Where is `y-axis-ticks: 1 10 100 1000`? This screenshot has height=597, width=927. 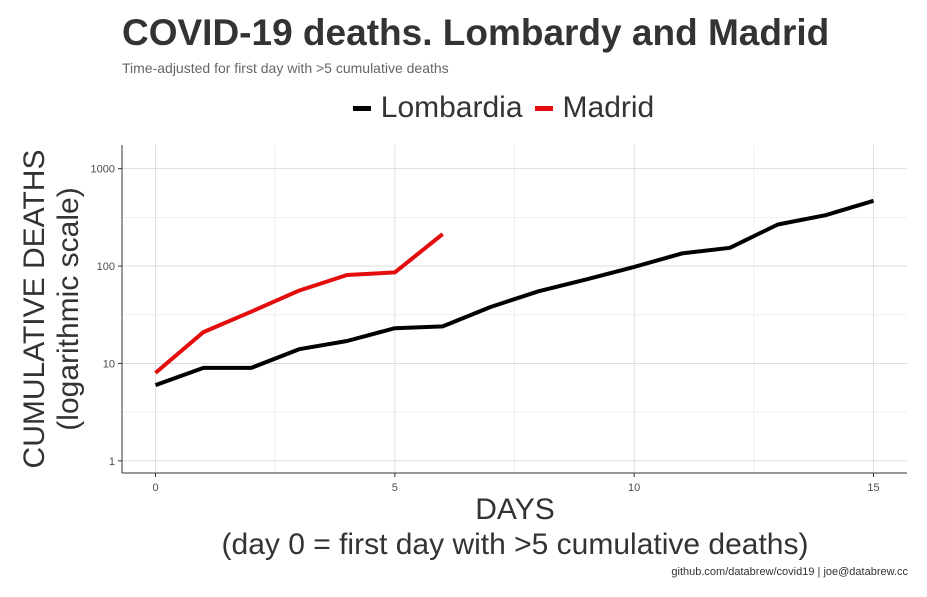 y-axis-ticks: 1 10 100 1000 is located at coordinates (106, 316).